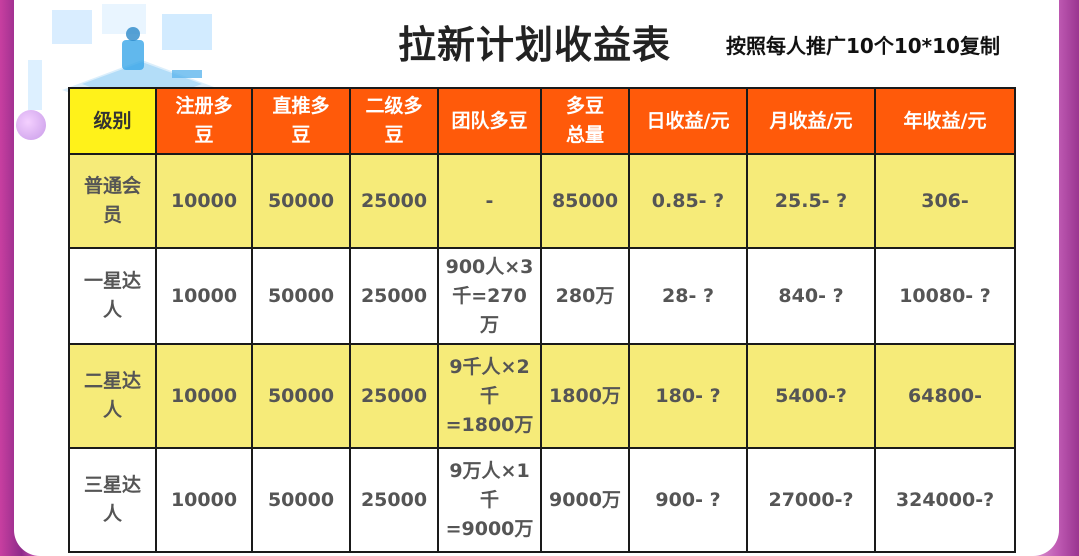 This screenshot has width=1079, height=556. Describe the element at coordinates (811, 396) in the screenshot. I see `table-cell: 5400-?` at that location.